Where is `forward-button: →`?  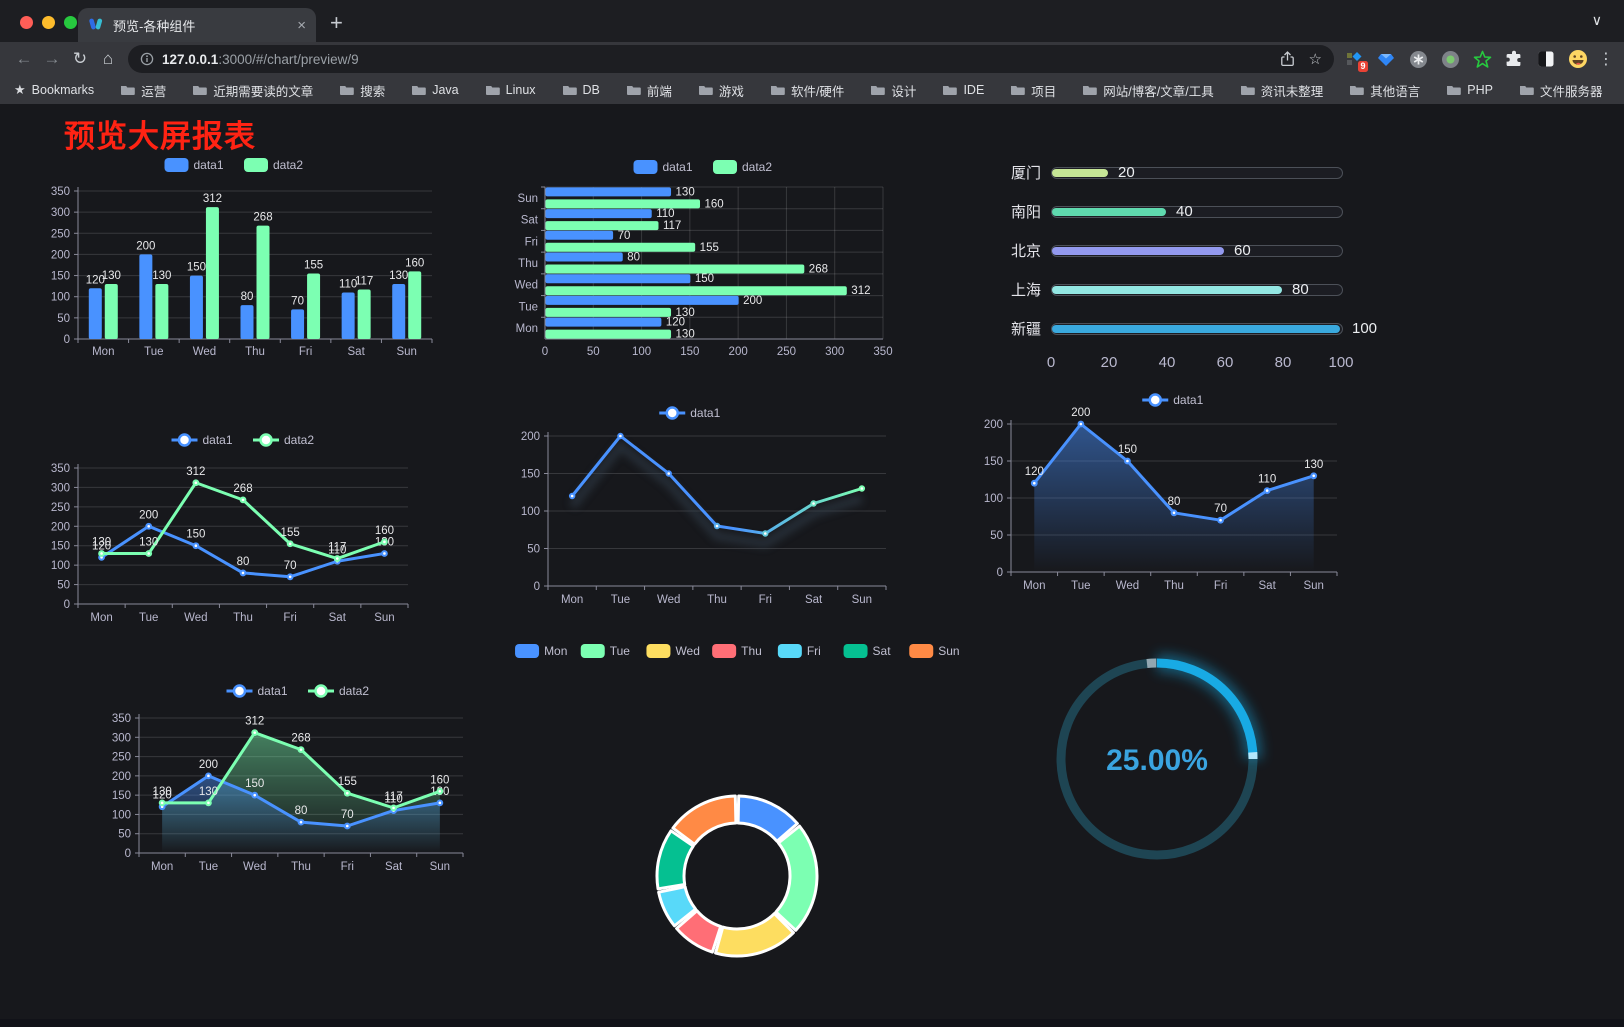 forward-button: → is located at coordinates (52, 58).